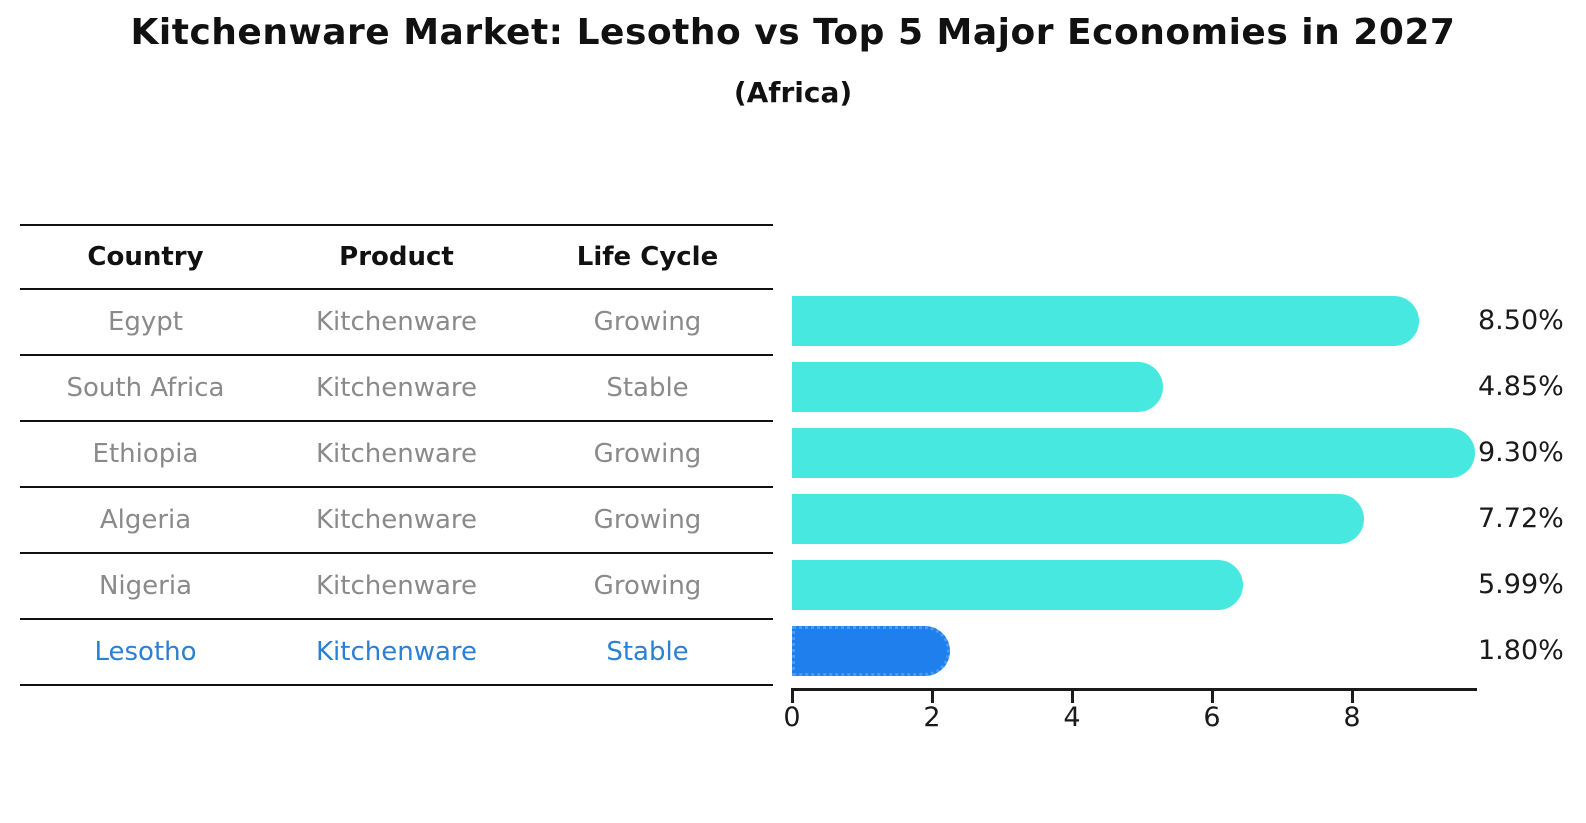 This screenshot has width=1586, height=823. Describe the element at coordinates (145, 652) in the screenshot. I see `country-cell: Lesotho` at that location.